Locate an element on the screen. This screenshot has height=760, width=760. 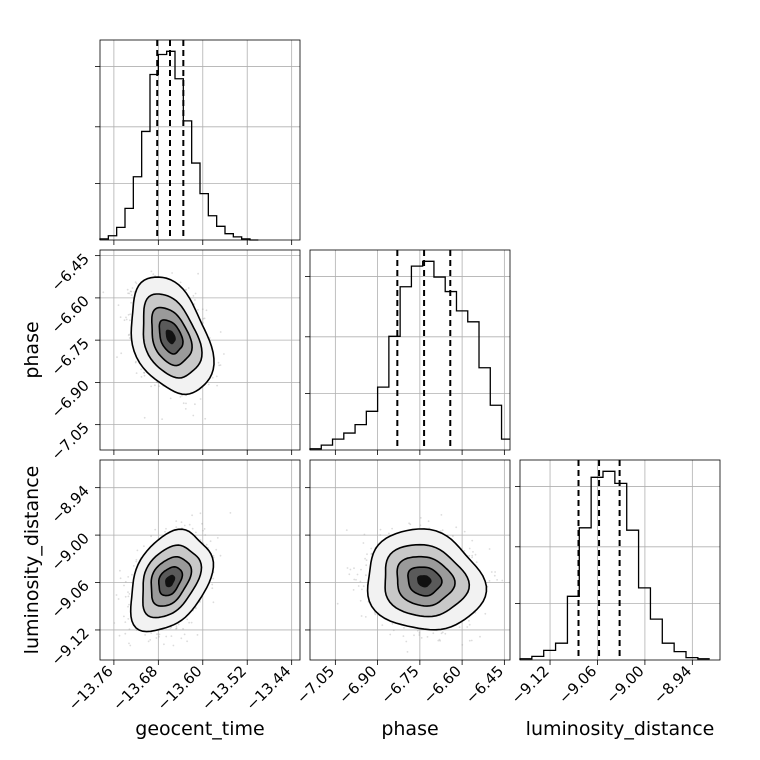
density-fill is located at coordinates (170, 337).